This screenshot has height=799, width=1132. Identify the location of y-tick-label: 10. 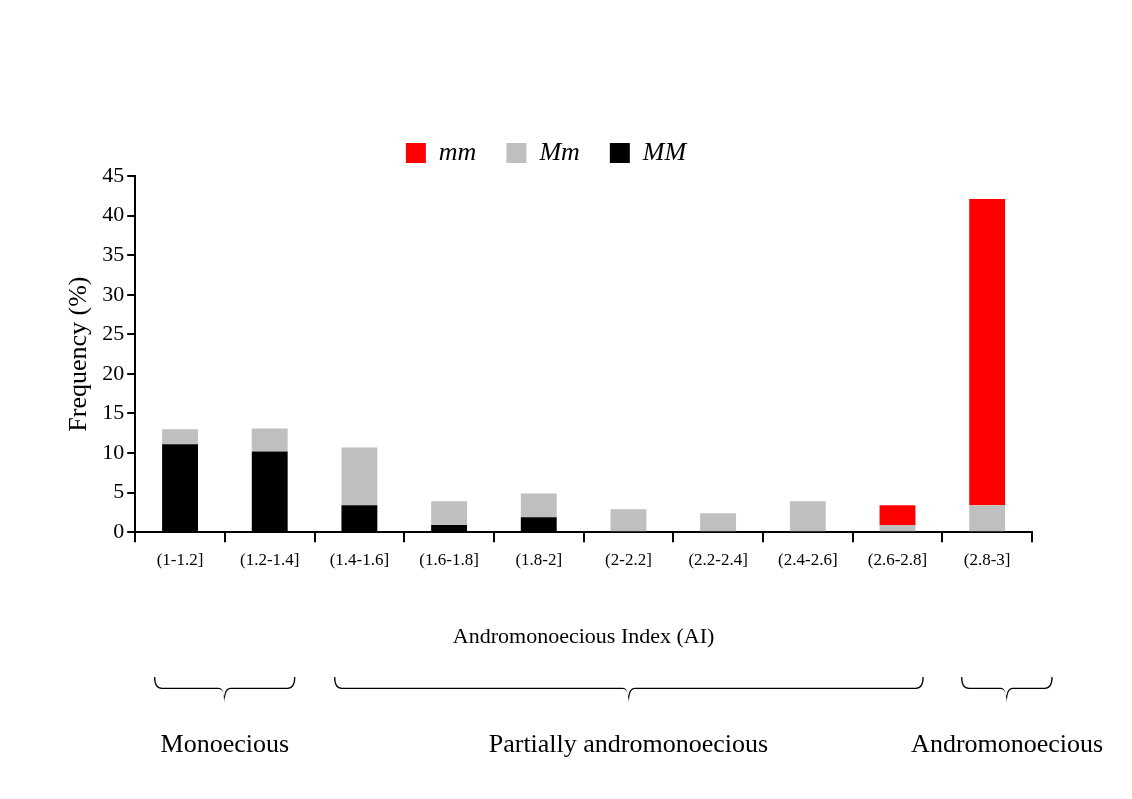
(113, 451).